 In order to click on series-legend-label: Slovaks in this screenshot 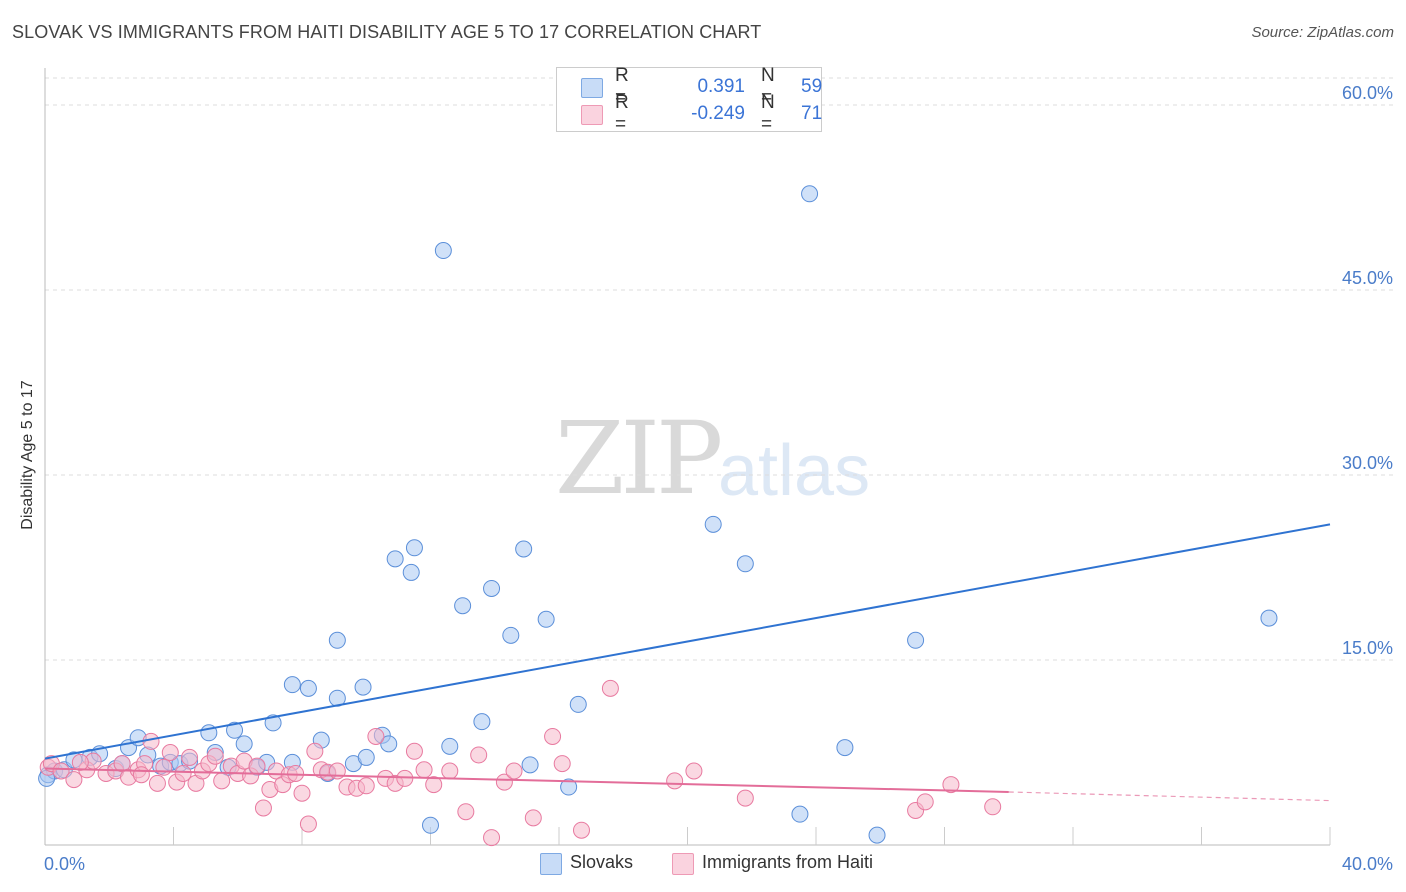, I will do `click(602, 862)`.